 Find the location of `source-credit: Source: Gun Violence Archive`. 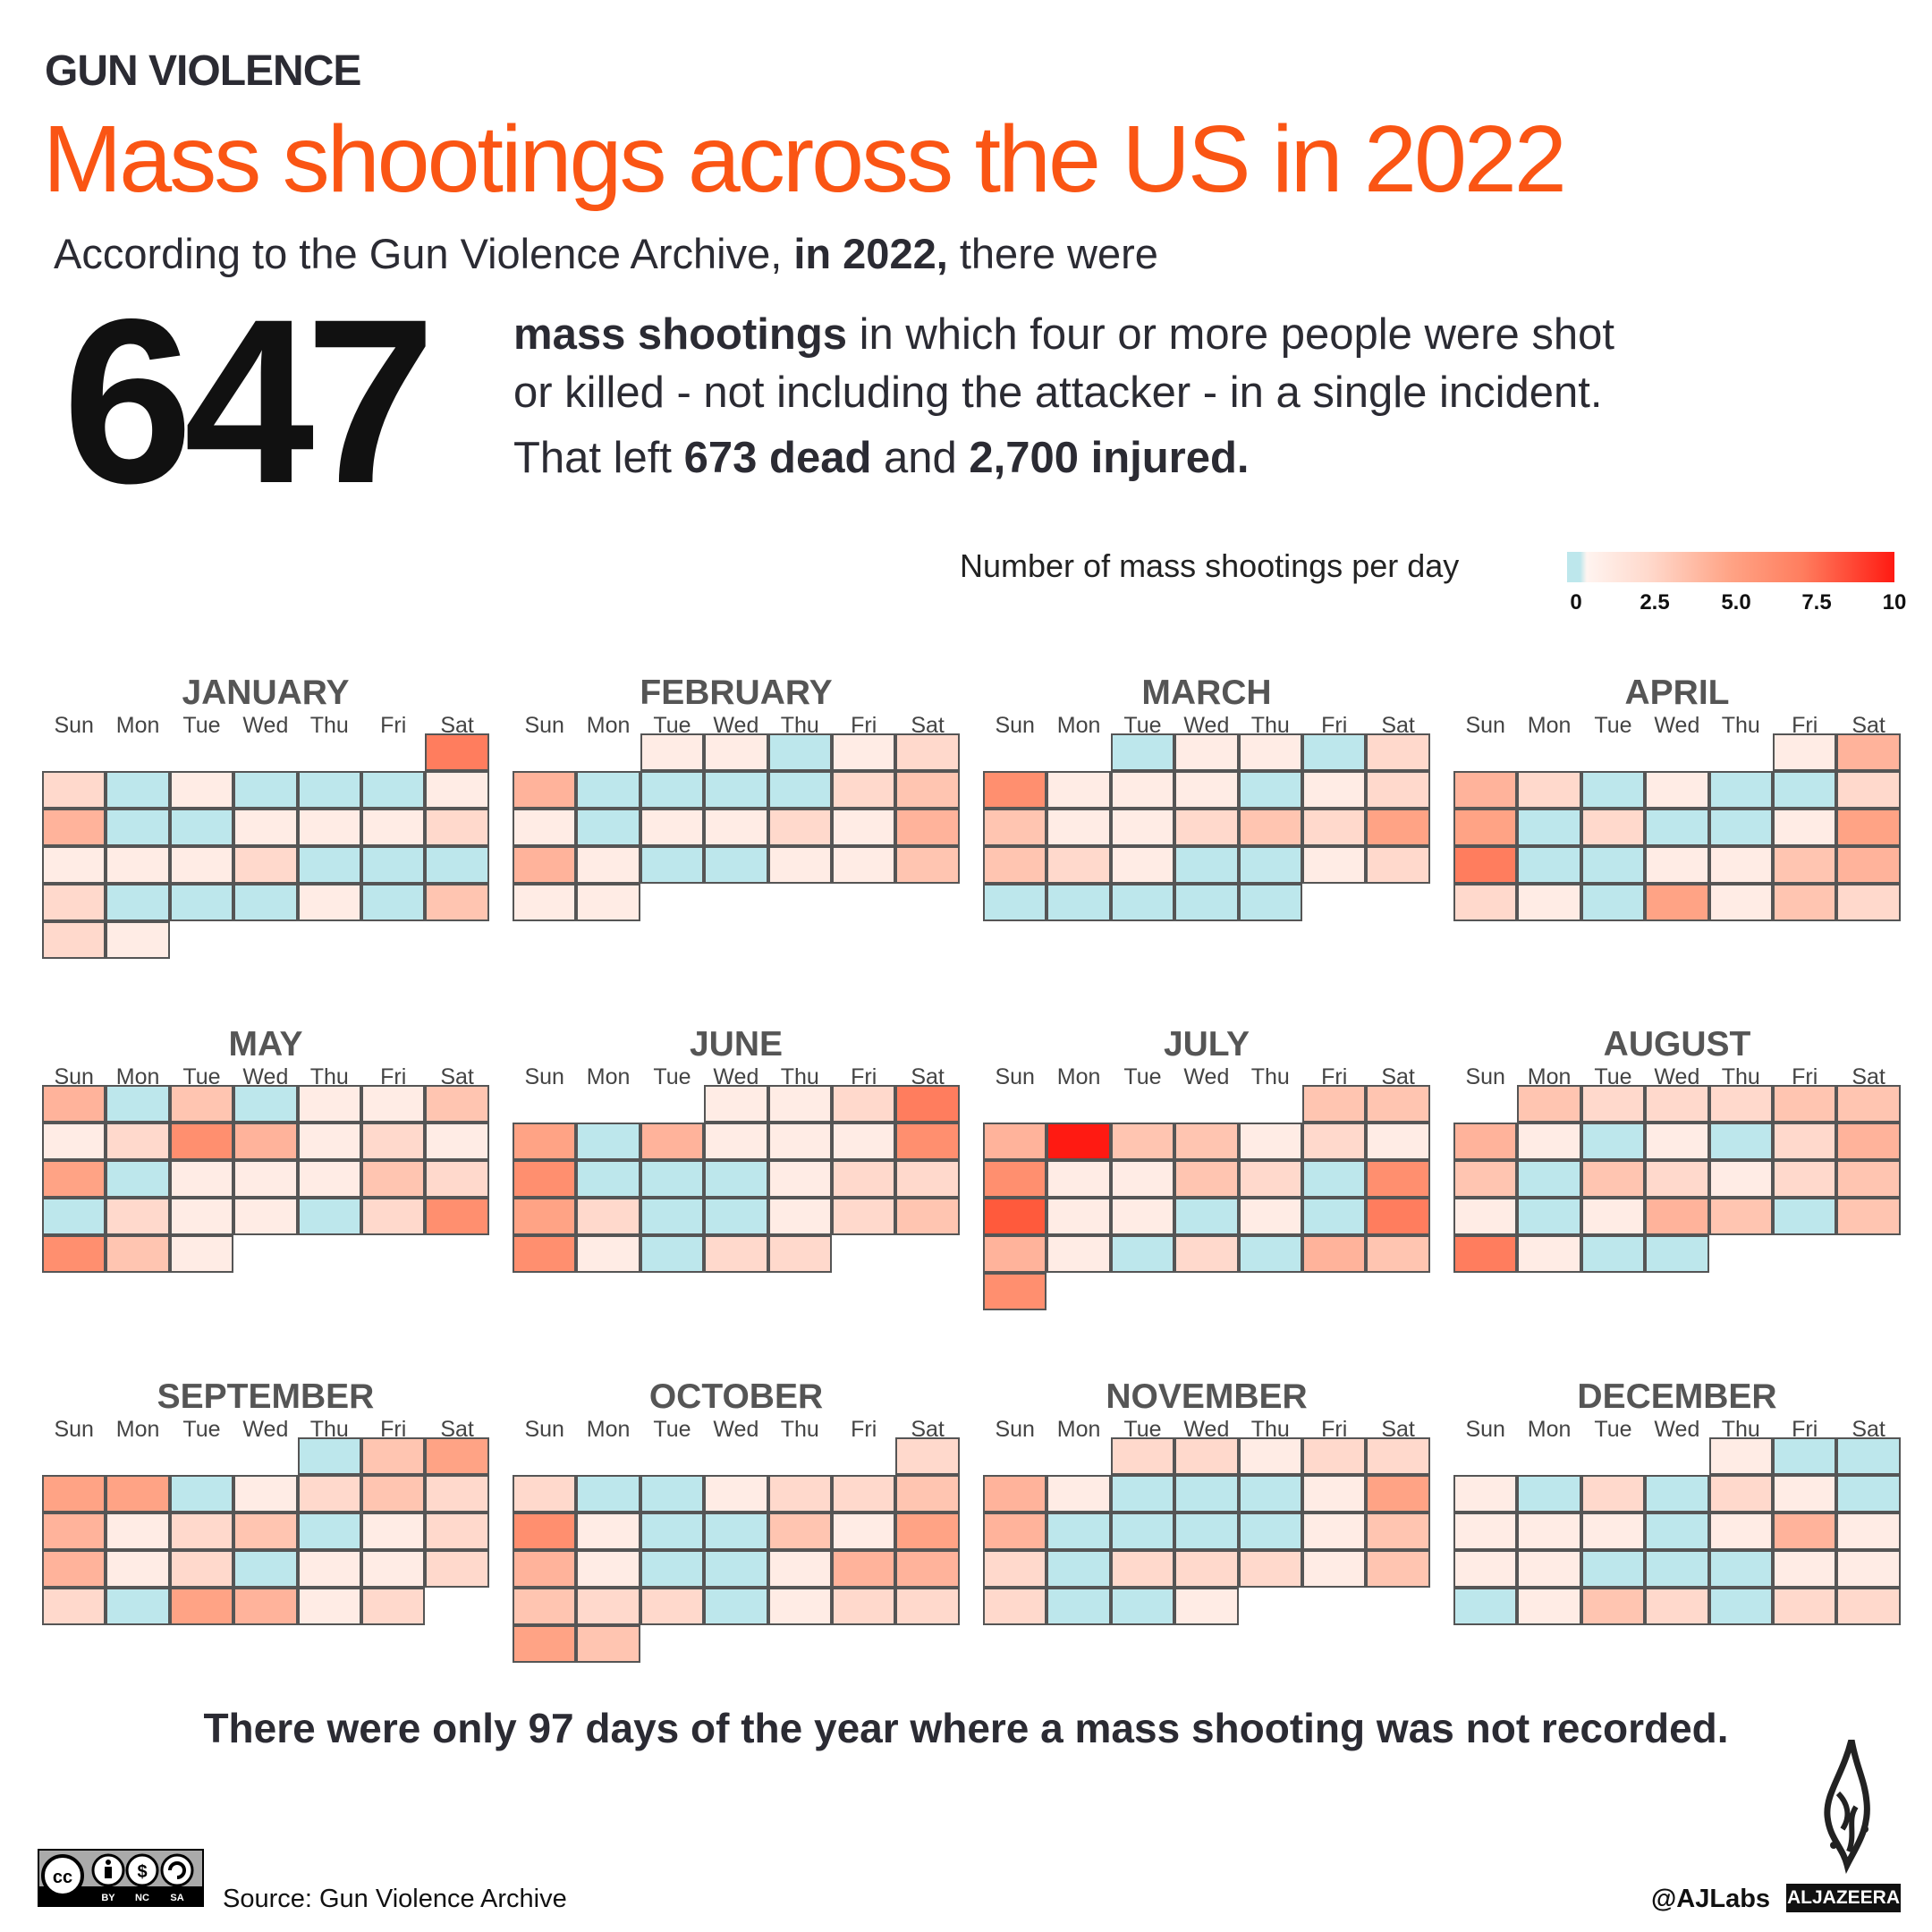

source-credit: Source: Gun Violence Archive is located at coordinates (395, 1899).